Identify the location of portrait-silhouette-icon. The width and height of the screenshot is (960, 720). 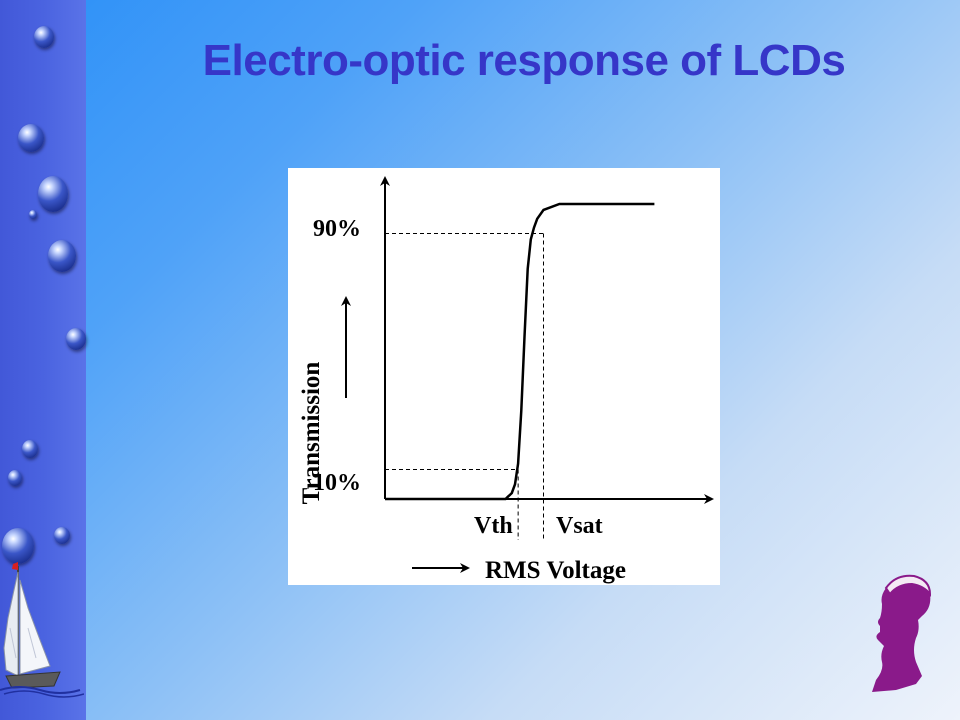
(902, 633).